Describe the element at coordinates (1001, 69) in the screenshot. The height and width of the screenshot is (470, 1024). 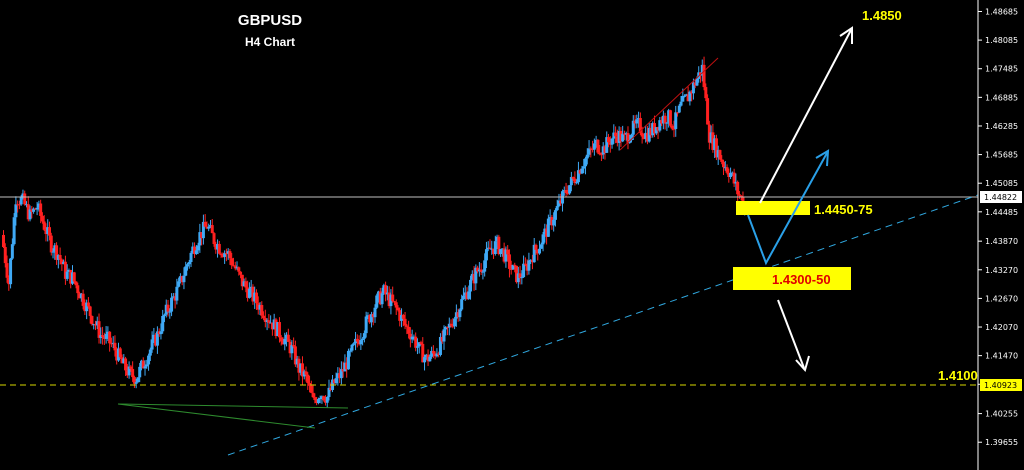
I see `axis-tick-label: 1.47485` at that location.